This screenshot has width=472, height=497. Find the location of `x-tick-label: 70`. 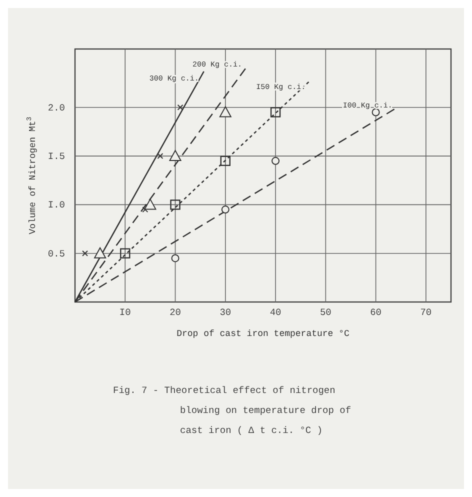

x-tick-label: 70 is located at coordinates (426, 312).